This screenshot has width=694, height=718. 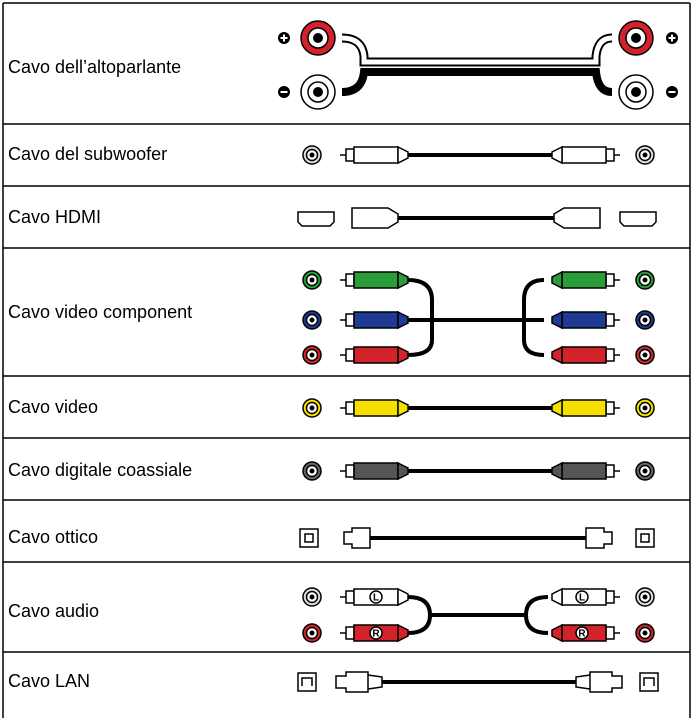 What do you see at coordinates (100, 312) in the screenshot?
I see `row-label: Cavo video component` at bounding box center [100, 312].